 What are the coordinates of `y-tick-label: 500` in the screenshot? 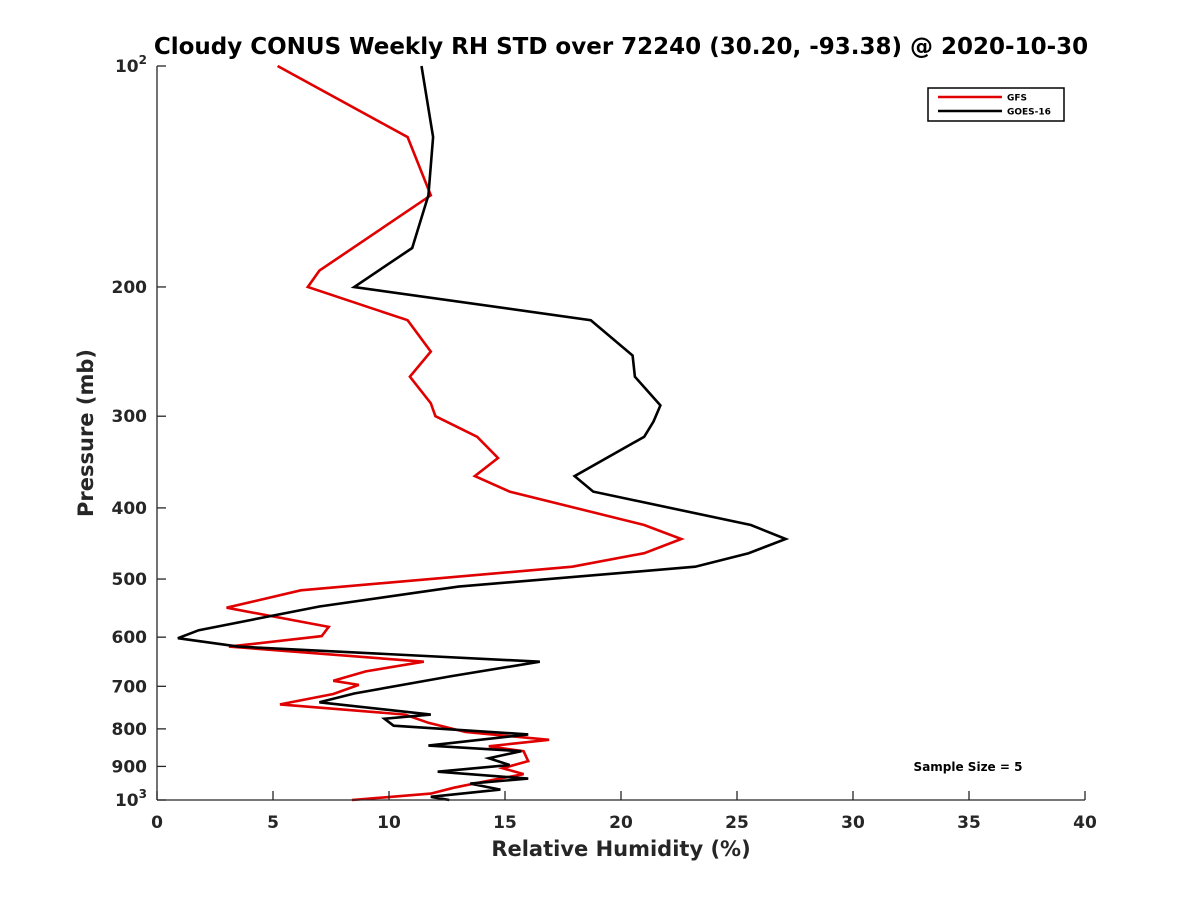 It's located at (130, 580).